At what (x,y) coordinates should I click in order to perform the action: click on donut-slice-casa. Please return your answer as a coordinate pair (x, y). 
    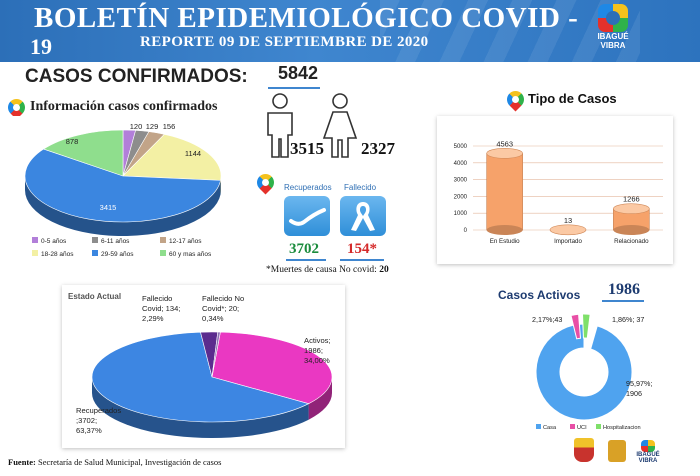
    Looking at the image, I should click on (584, 372).